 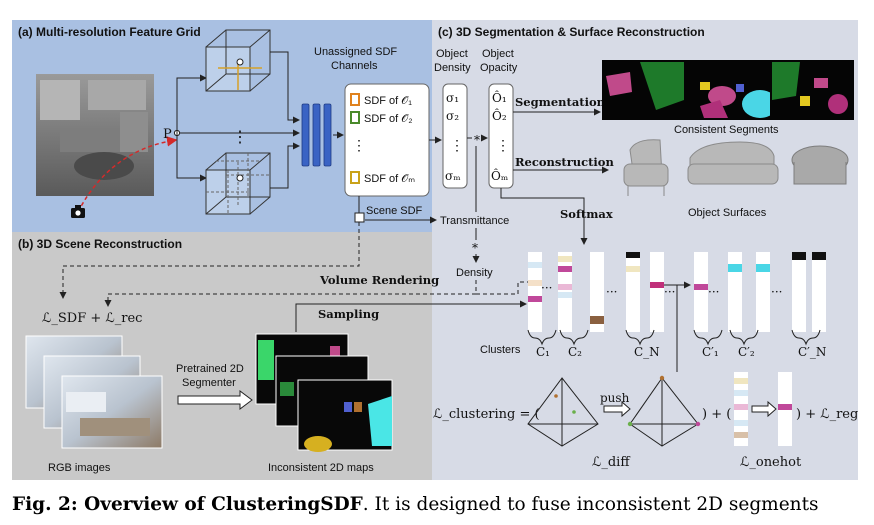 I want to click on consistent-segments-label: Consistent Segments, so click(x=726, y=130).